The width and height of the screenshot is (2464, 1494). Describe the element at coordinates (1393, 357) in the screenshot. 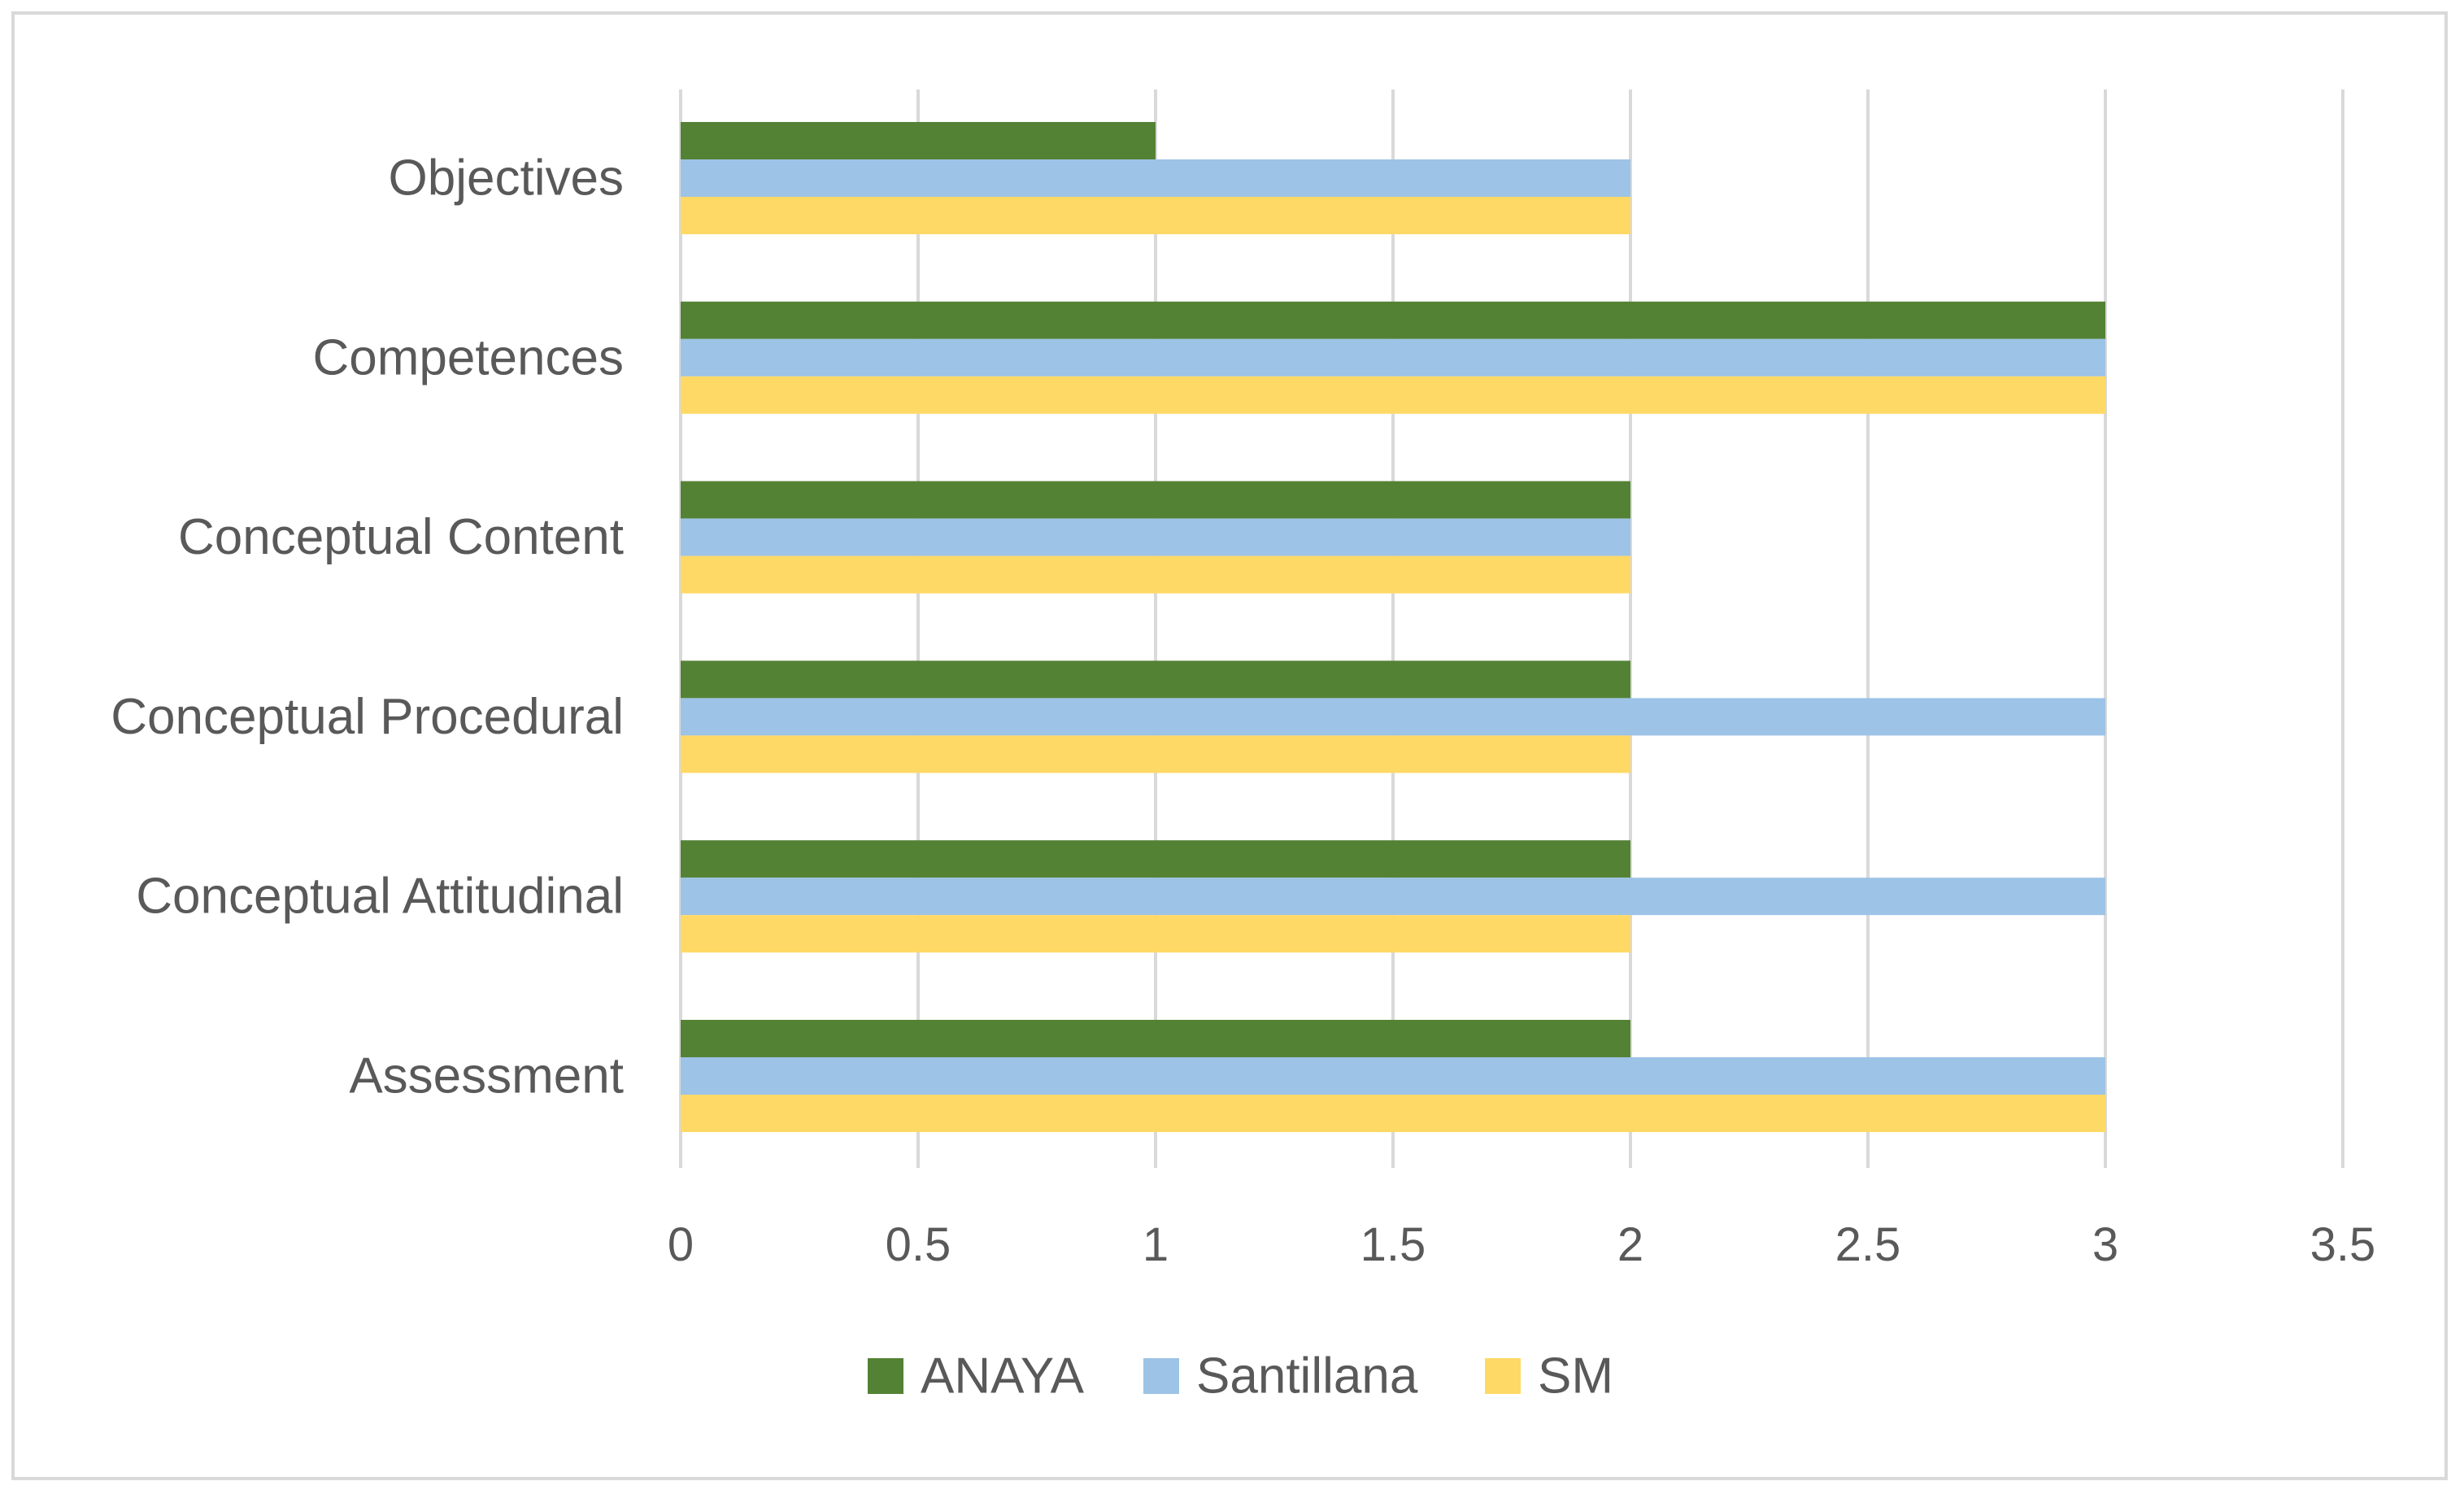

I see `bar-santillana-competences` at that location.